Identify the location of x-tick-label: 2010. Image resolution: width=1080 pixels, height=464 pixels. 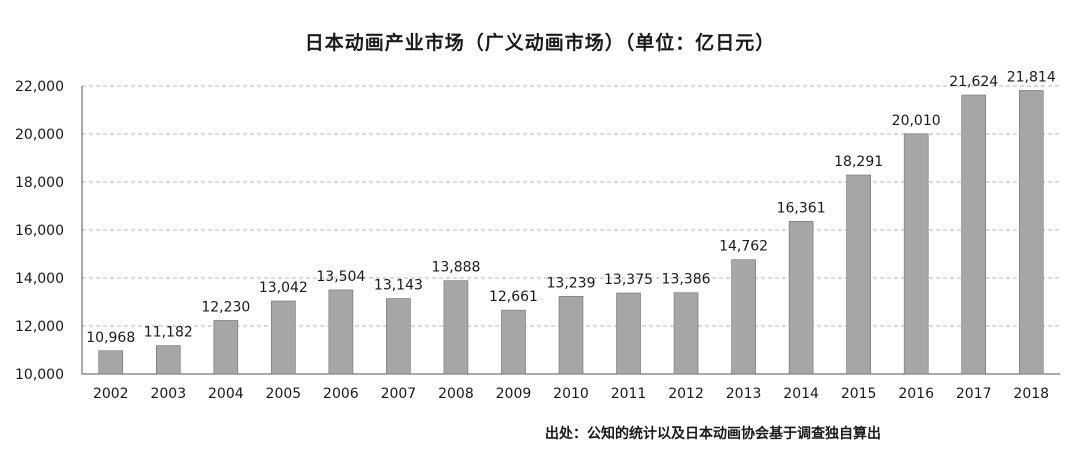
(571, 394).